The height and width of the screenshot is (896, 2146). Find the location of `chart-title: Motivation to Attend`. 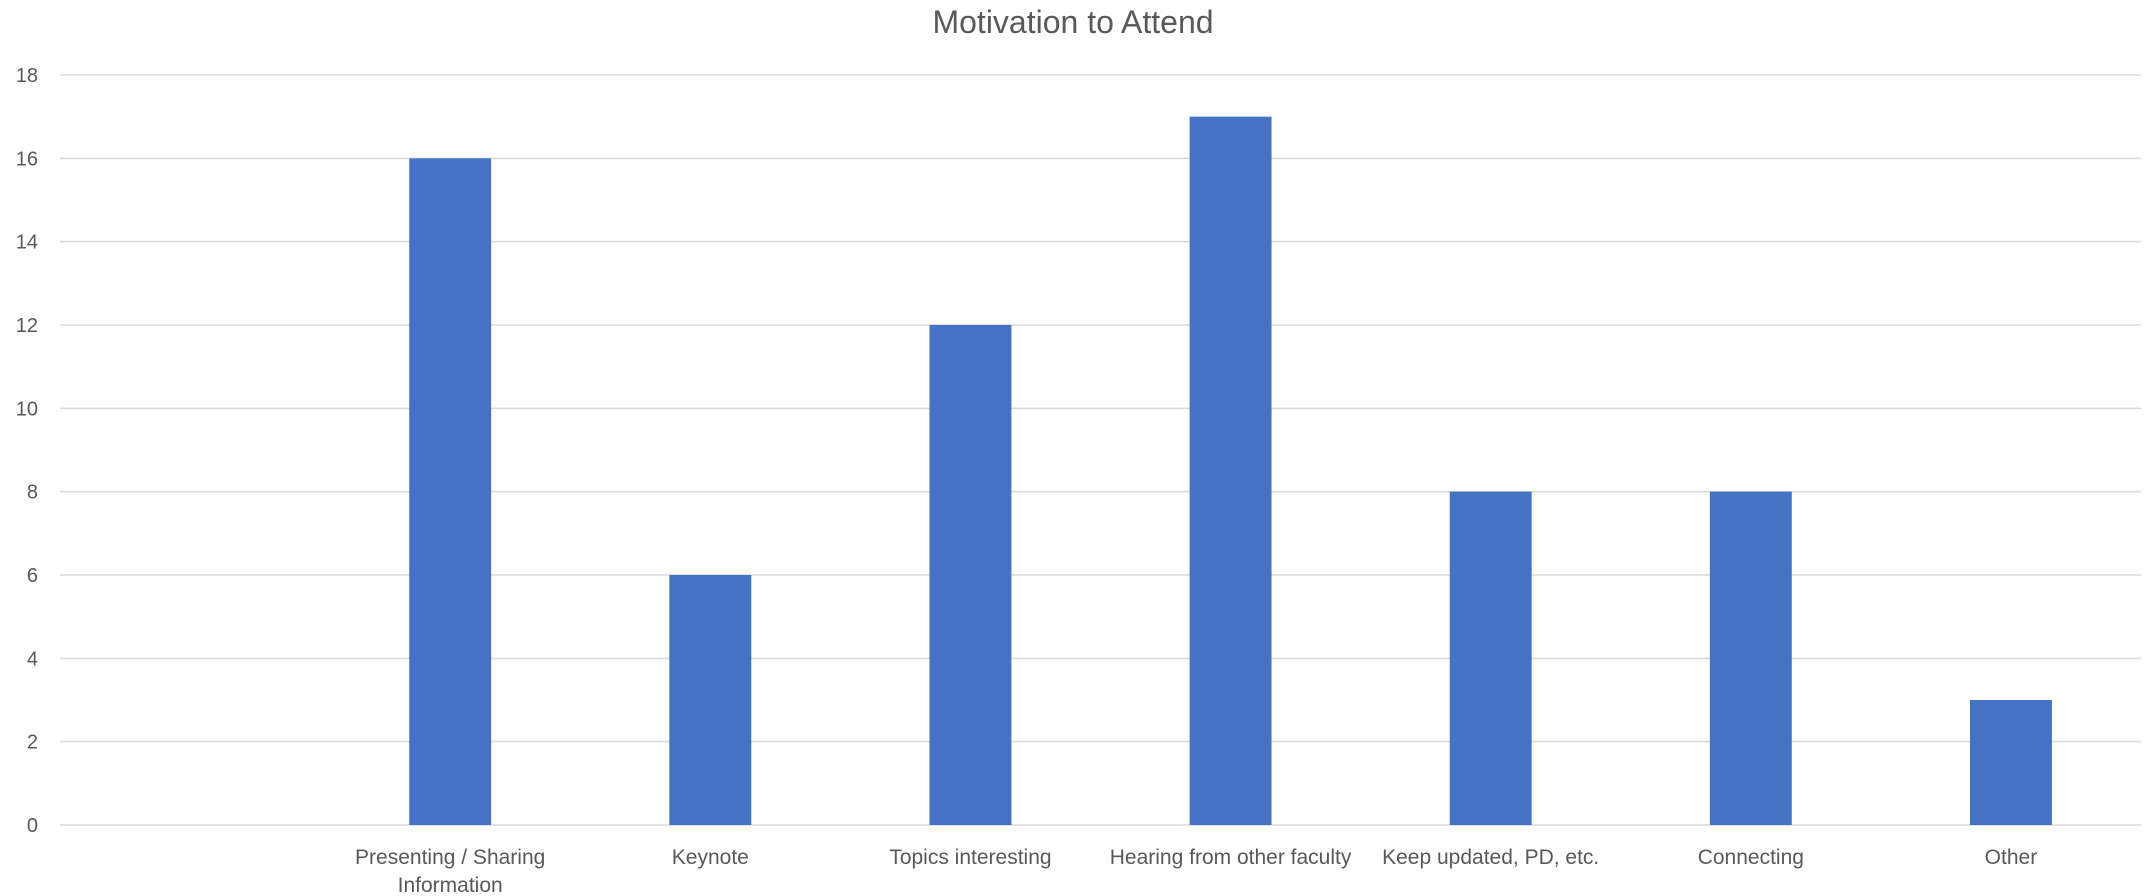

chart-title: Motivation to Attend is located at coordinates (1073, 22).